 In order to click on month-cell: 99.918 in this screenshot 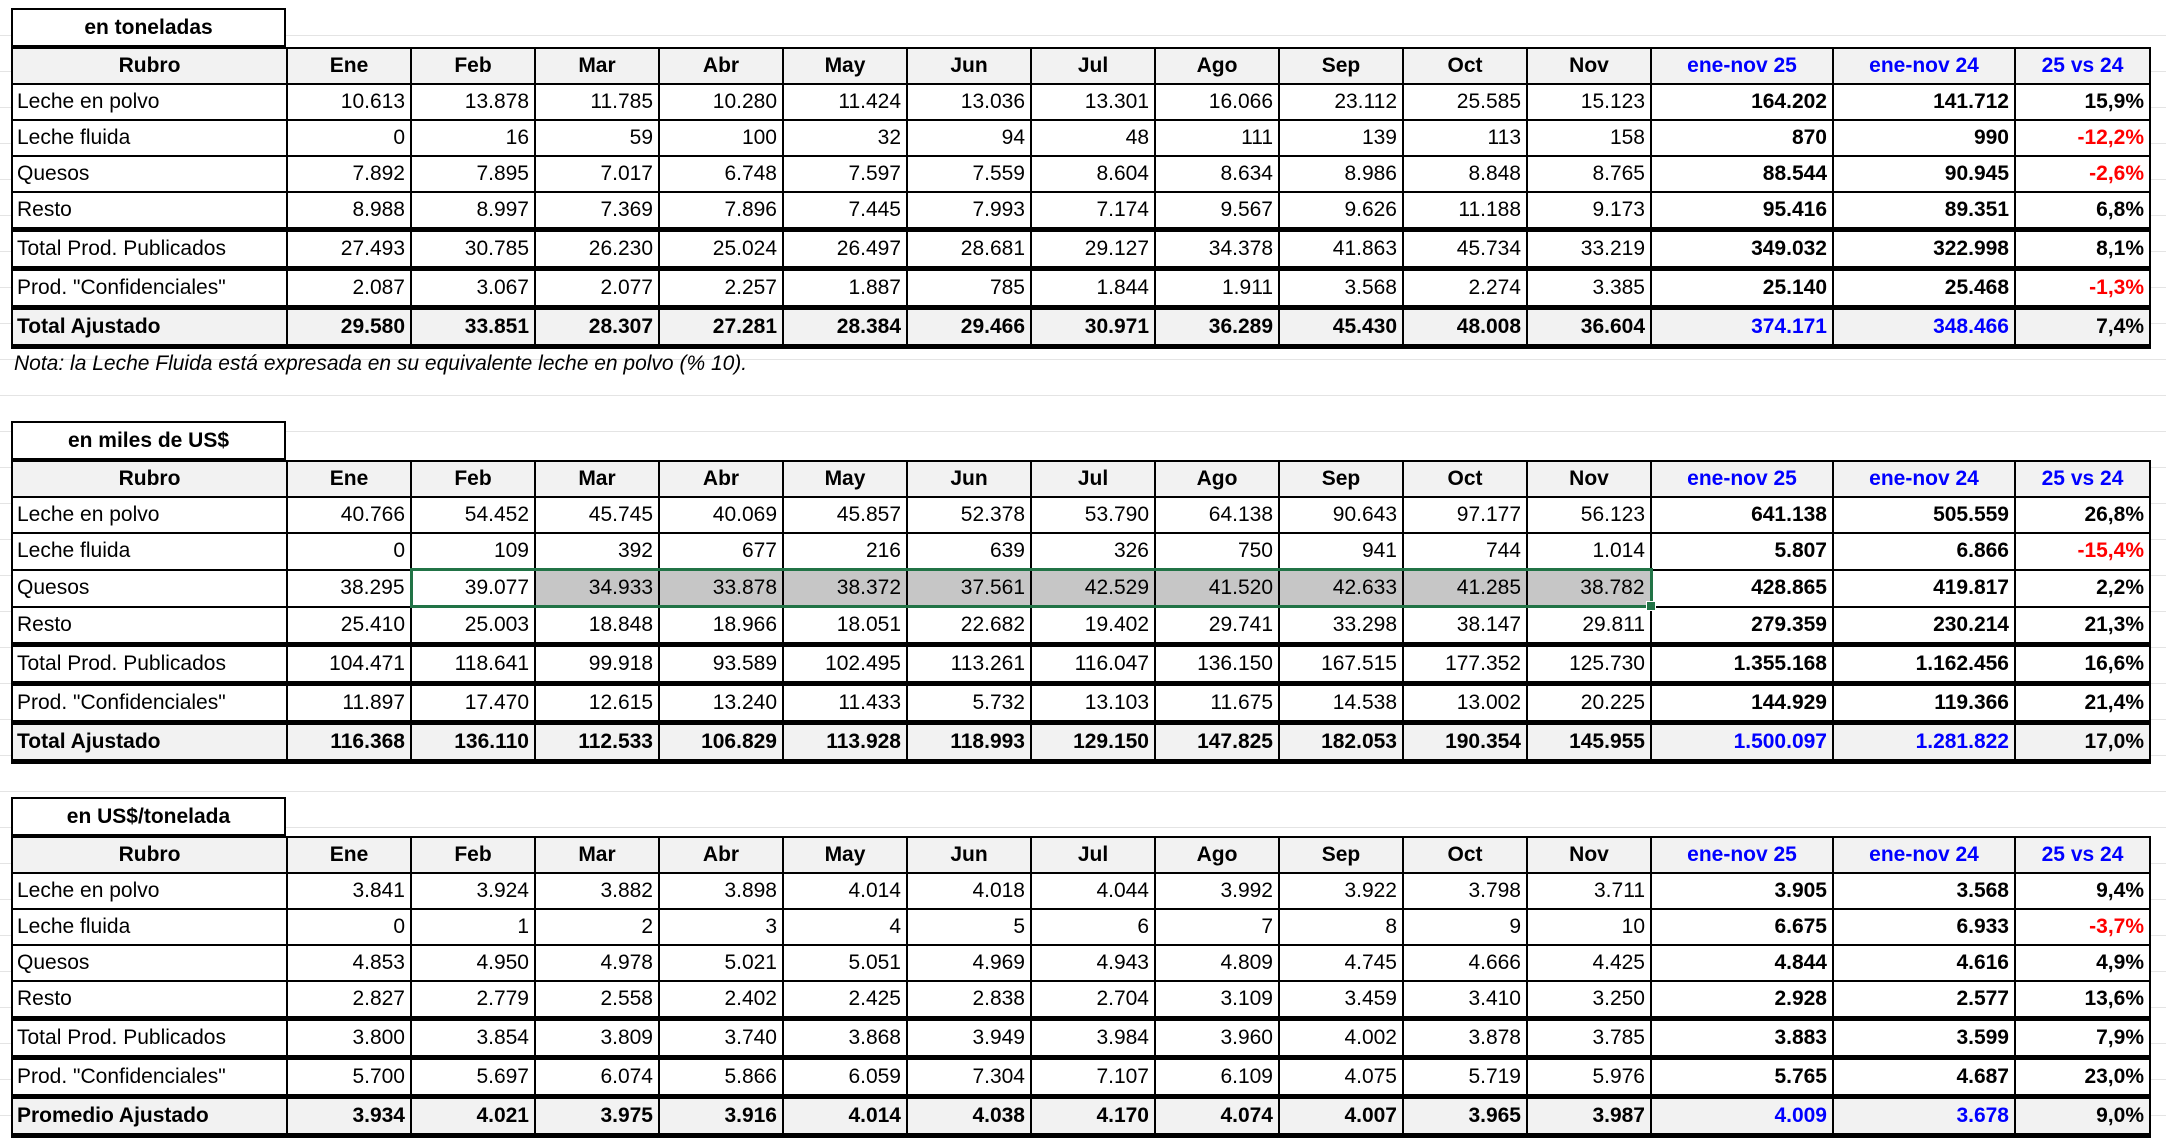, I will do `click(597, 663)`.